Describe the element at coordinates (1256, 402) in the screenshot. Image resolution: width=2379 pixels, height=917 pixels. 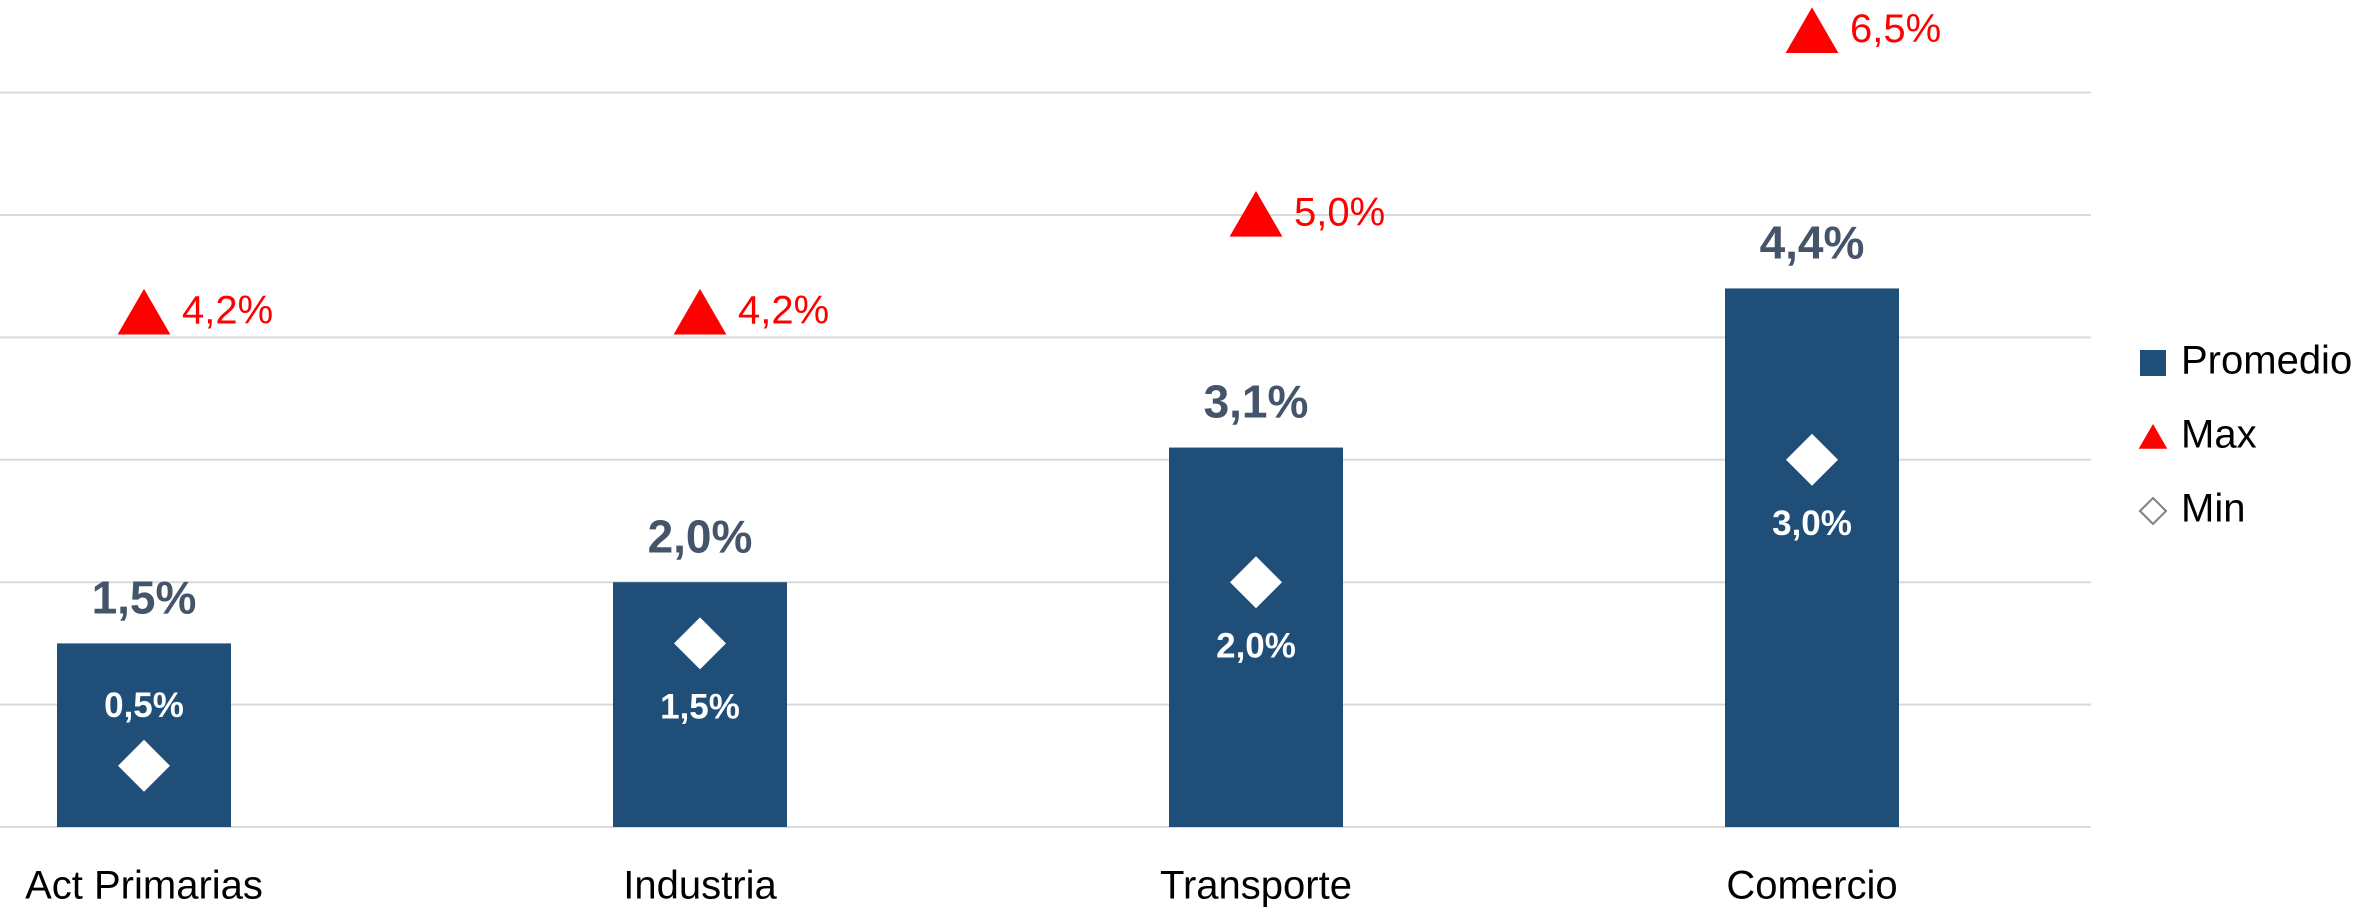
I see `bar-value-label: 3,1%` at that location.